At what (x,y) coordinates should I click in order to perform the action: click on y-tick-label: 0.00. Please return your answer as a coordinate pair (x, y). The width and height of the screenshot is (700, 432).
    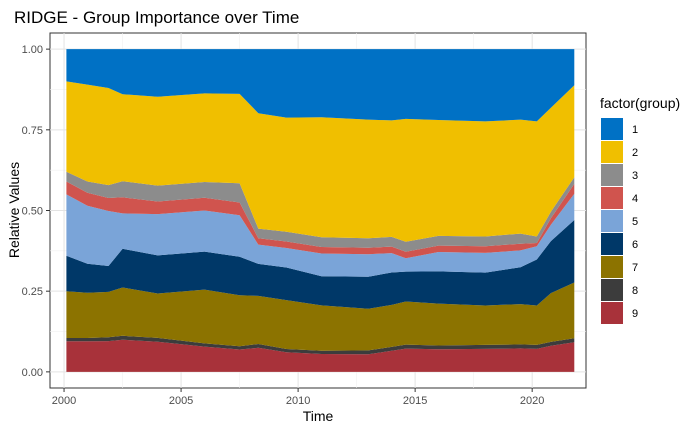
    Looking at the image, I should click on (32, 373).